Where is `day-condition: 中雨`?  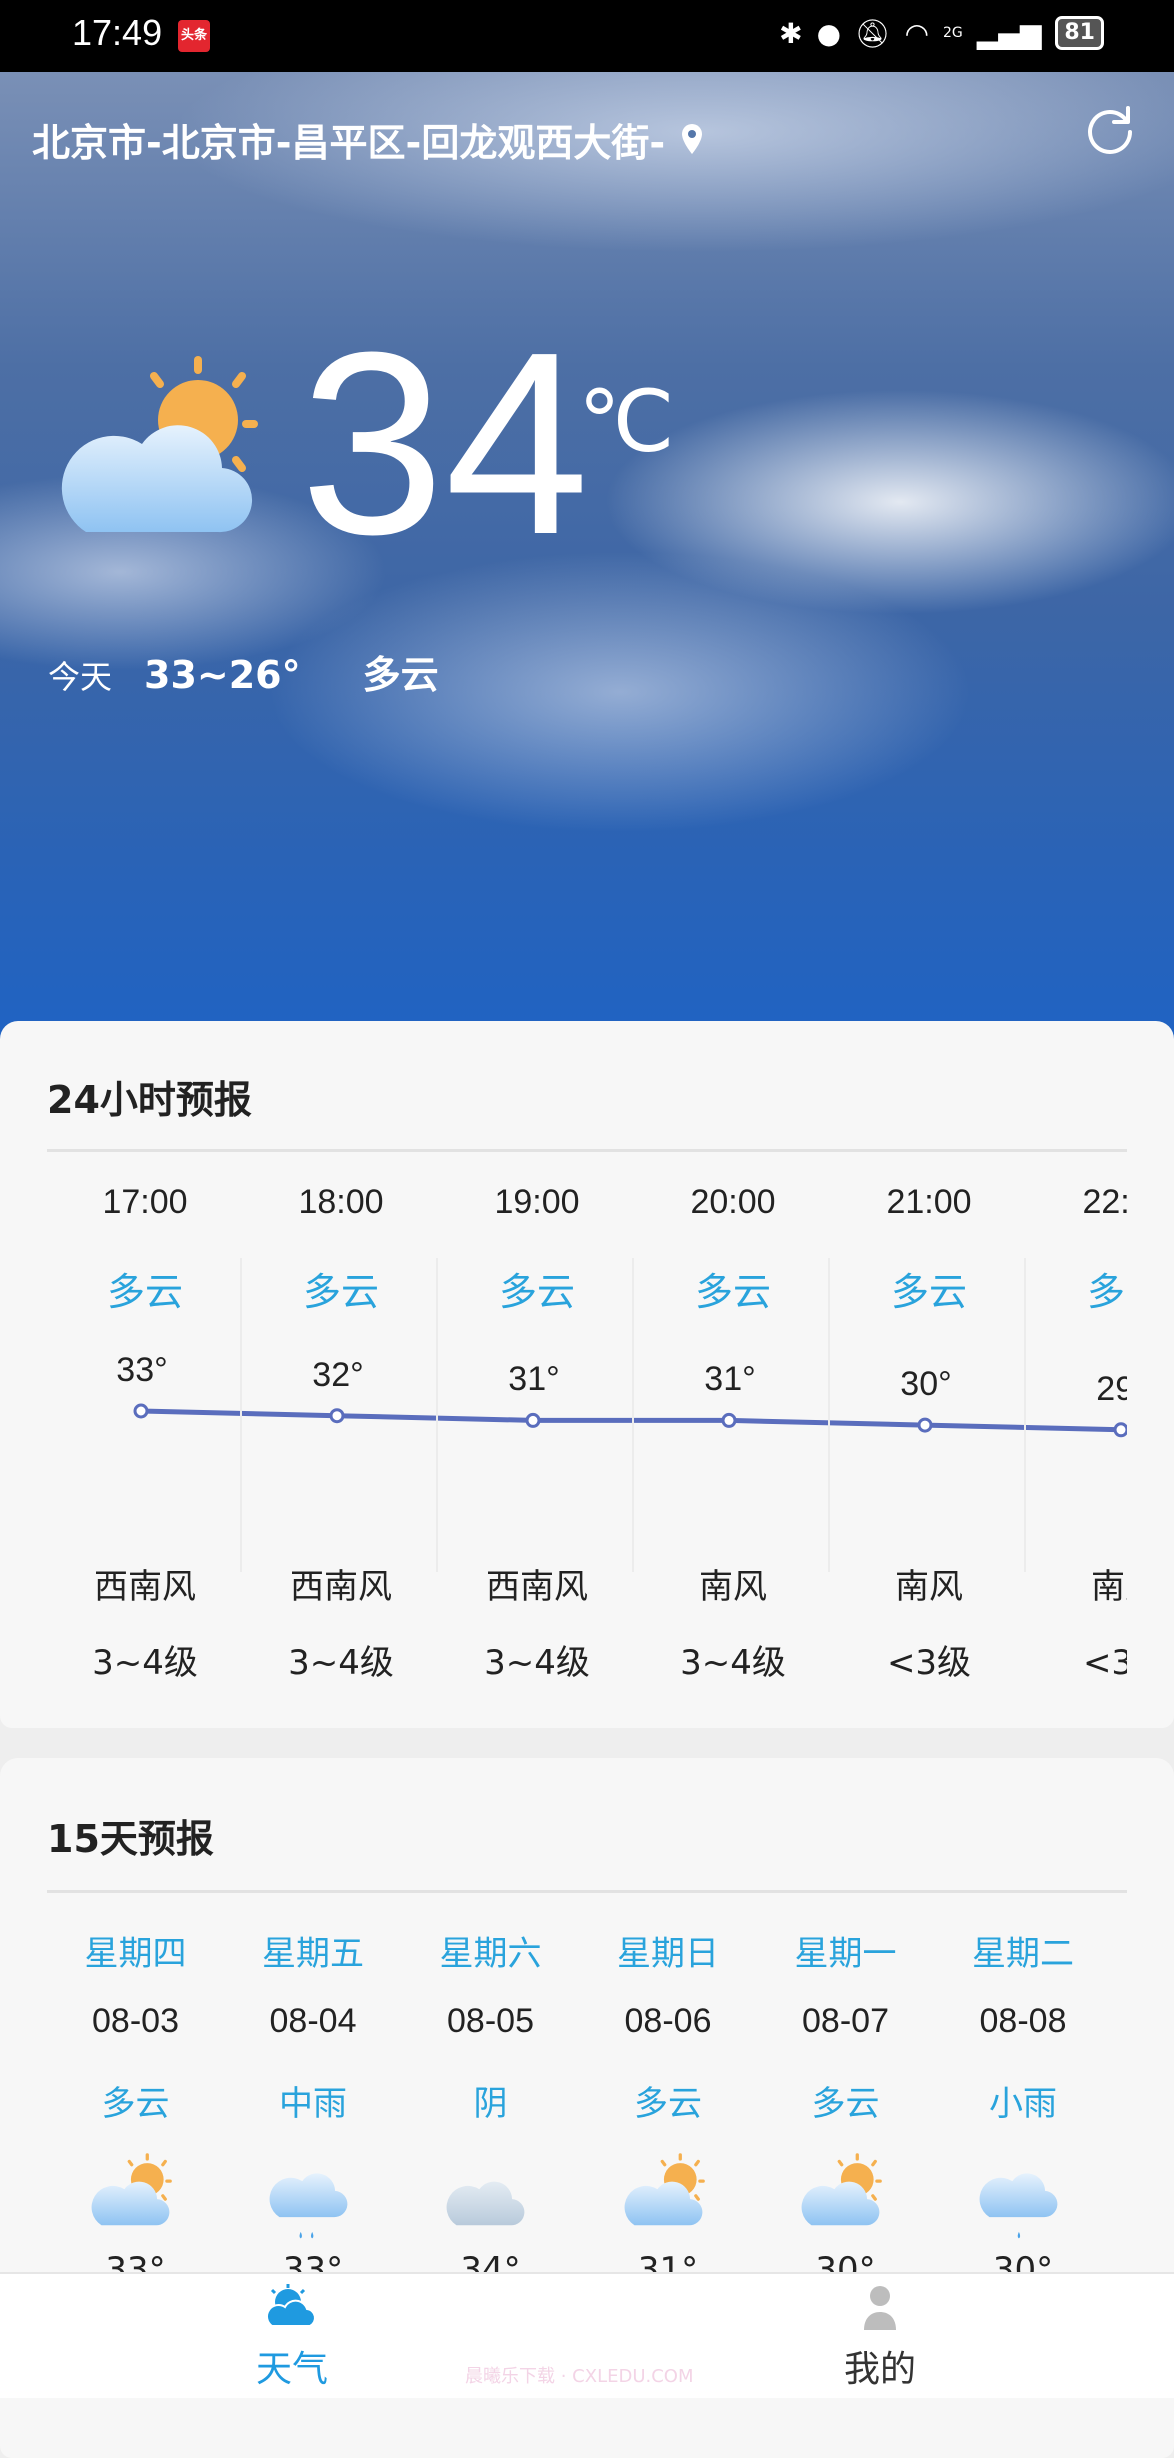 day-condition: 中雨 is located at coordinates (313, 2104).